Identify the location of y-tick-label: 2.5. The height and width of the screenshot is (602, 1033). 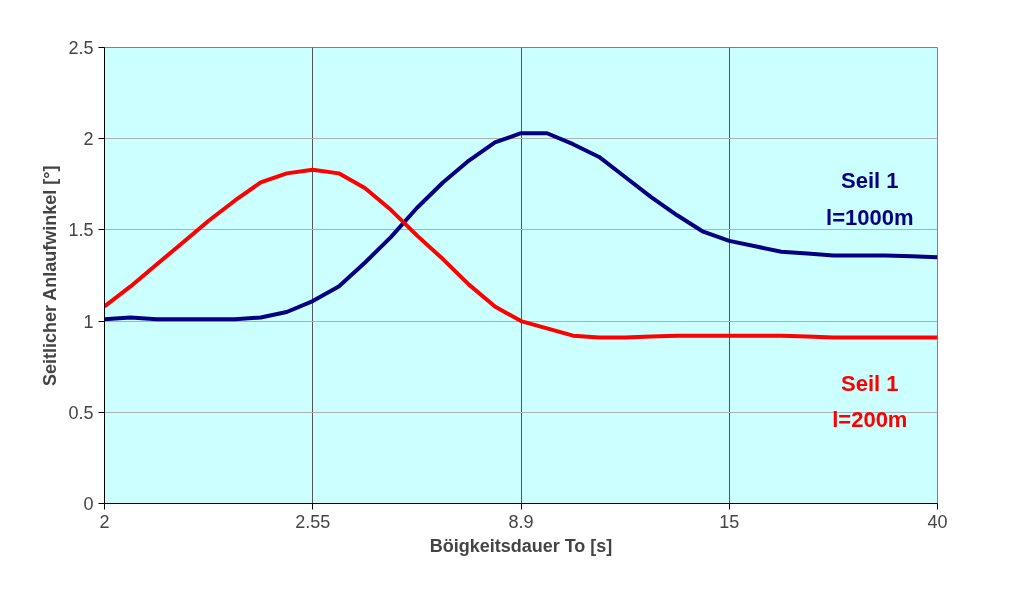
(81, 48).